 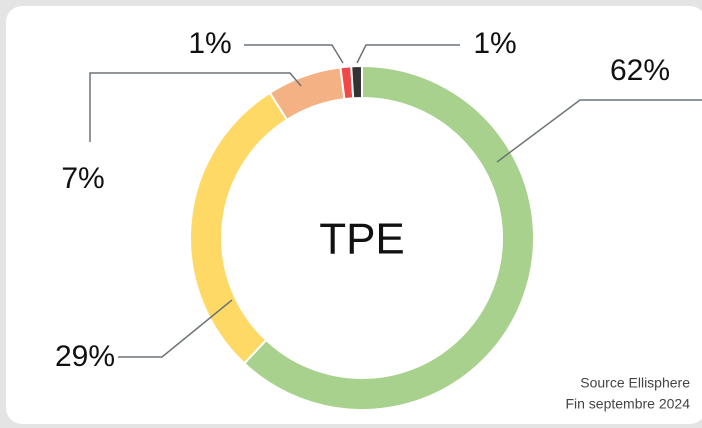 What do you see at coordinates (640, 70) in the screenshot?
I see `value-label: 62%` at bounding box center [640, 70].